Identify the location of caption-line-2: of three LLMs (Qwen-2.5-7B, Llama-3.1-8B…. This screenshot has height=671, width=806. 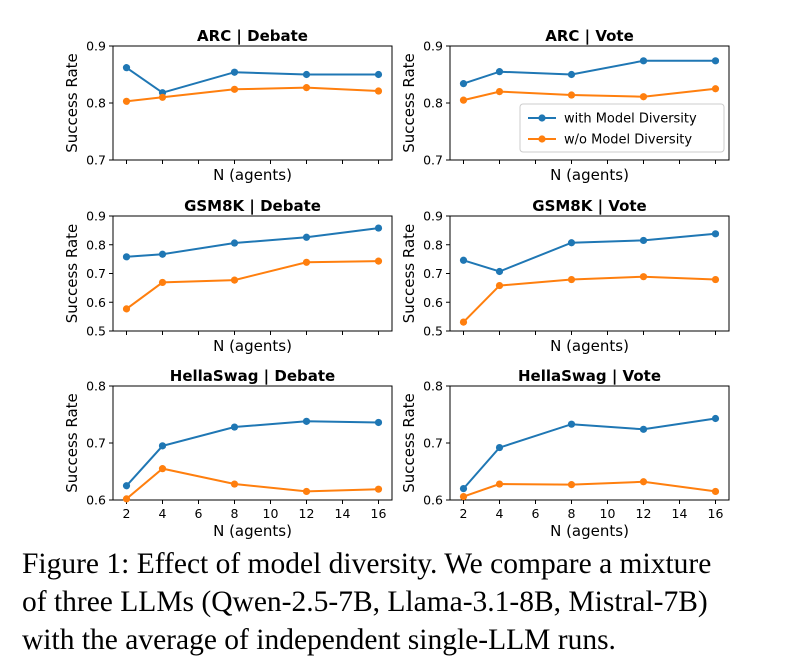
(365, 602).